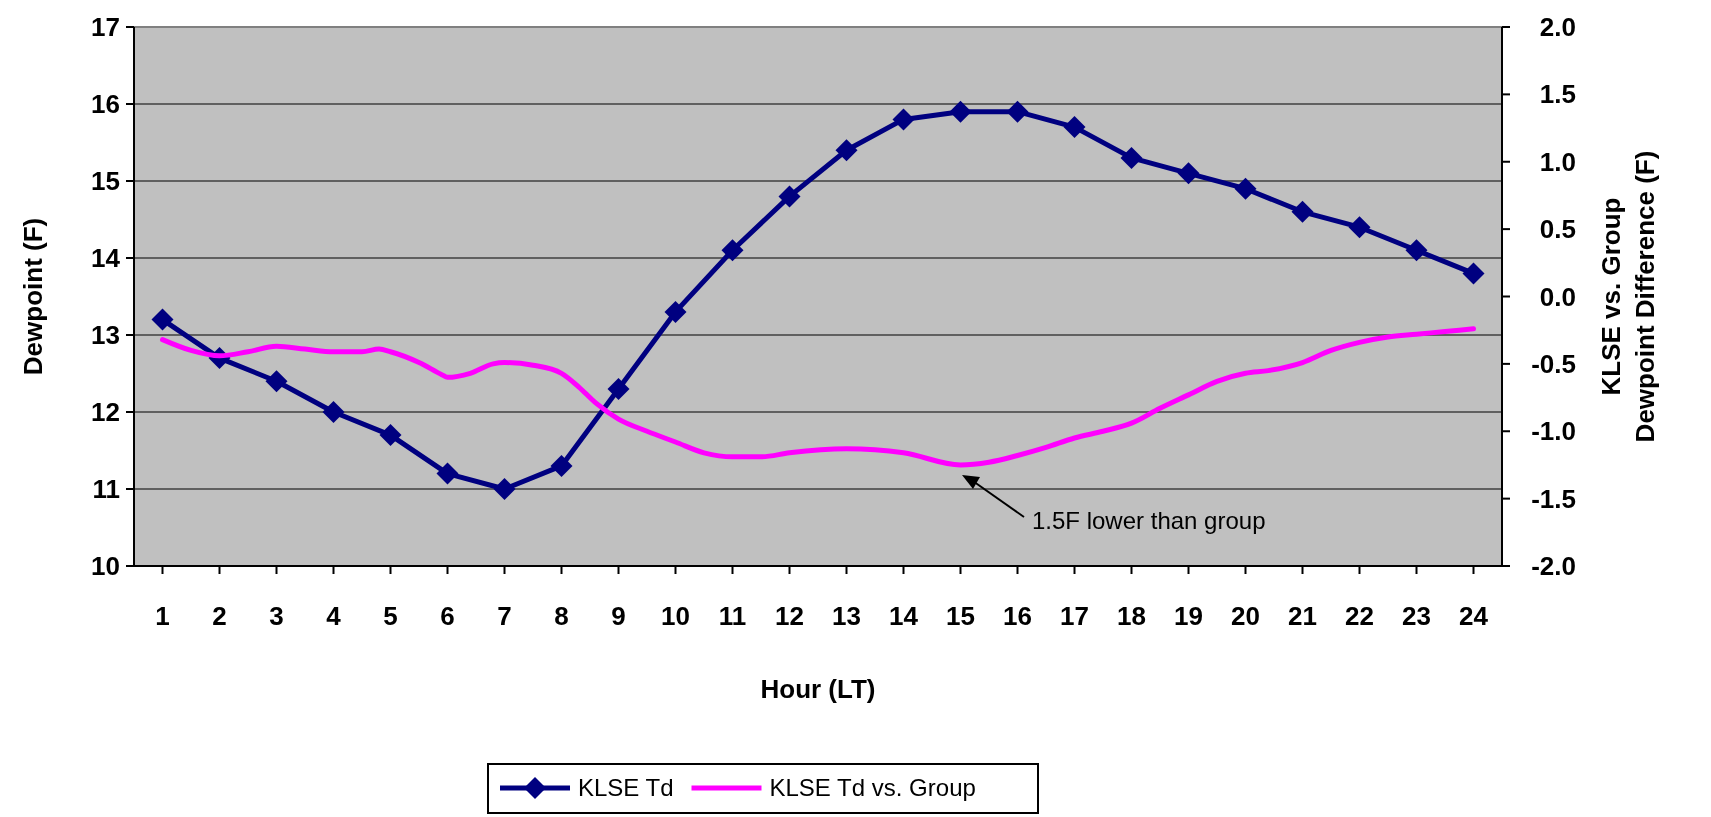 The height and width of the screenshot is (817, 1711). What do you see at coordinates (1359, 616) in the screenshot?
I see `x-tick-label: 22` at bounding box center [1359, 616].